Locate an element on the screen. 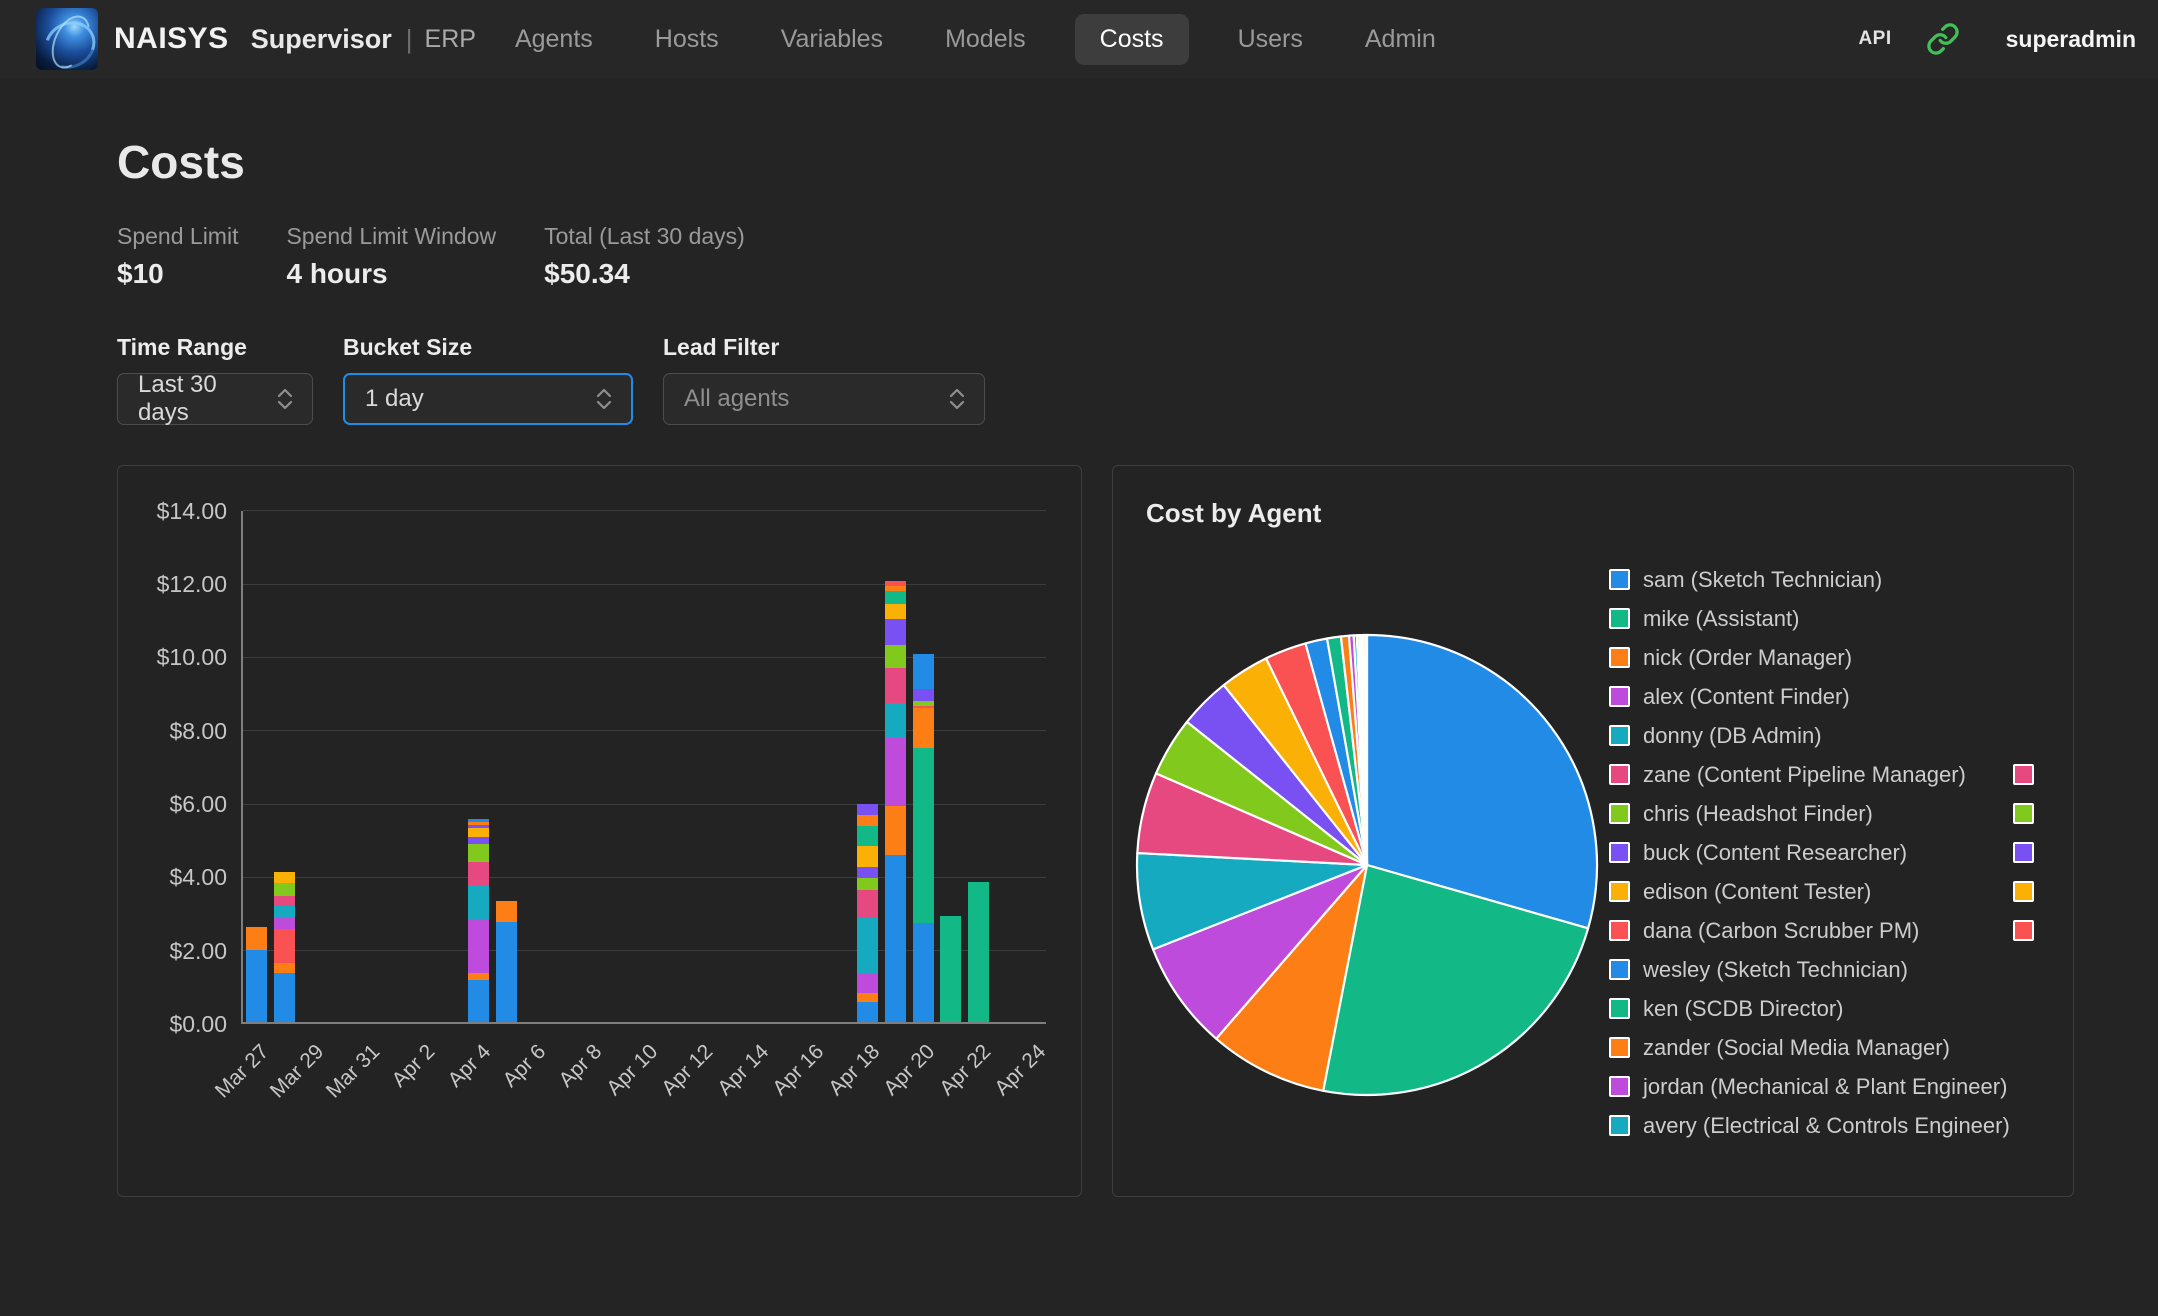  legend-item-ken: ken (SCDB Director) is located at coordinates (1809, 1008).